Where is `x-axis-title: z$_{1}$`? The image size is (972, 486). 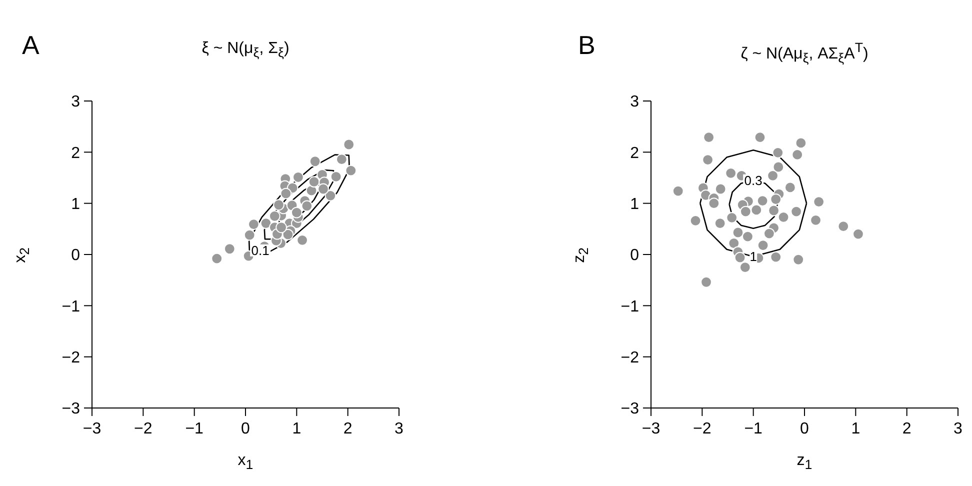 x-axis-title: z$_{1}$ is located at coordinates (805, 462).